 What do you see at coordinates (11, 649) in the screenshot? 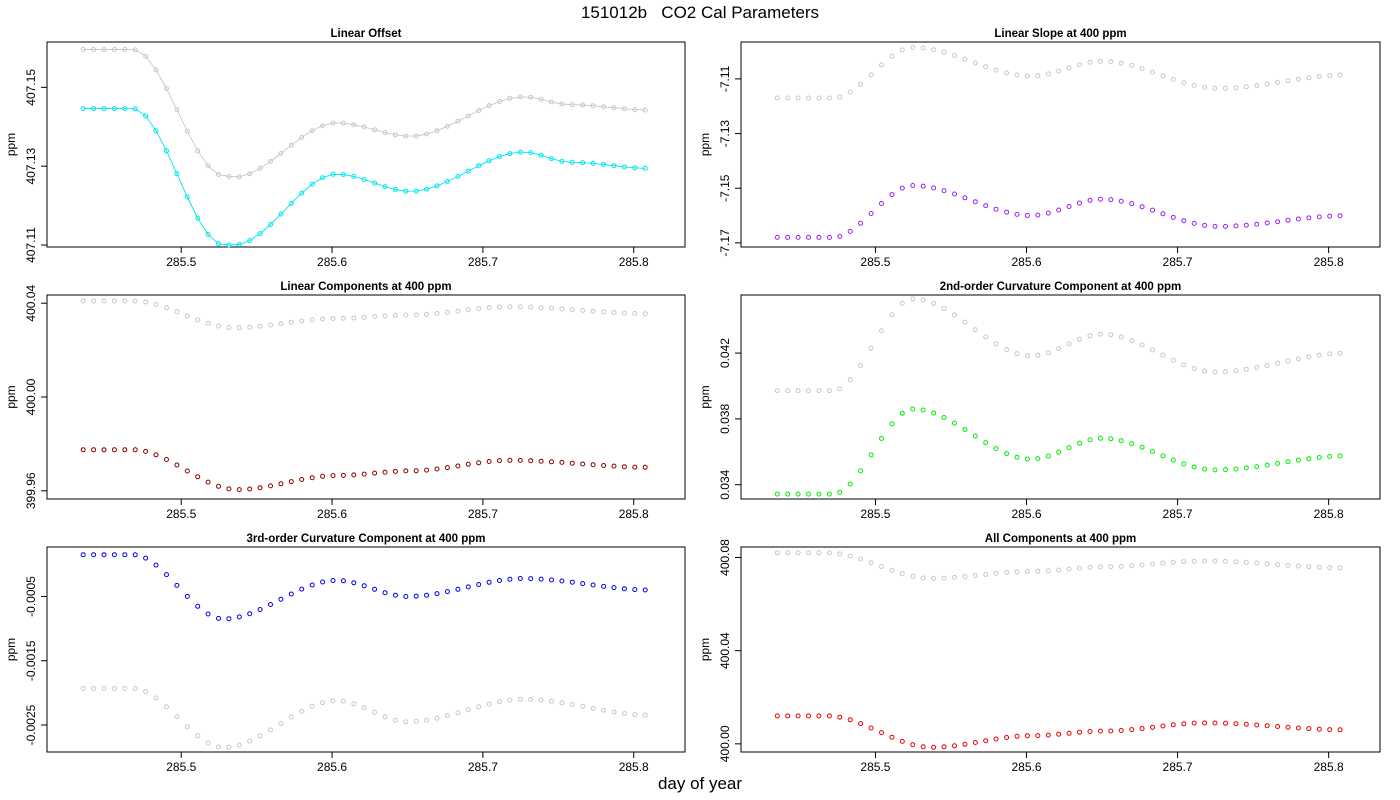
I see `y-axis-label: ppm` at bounding box center [11, 649].